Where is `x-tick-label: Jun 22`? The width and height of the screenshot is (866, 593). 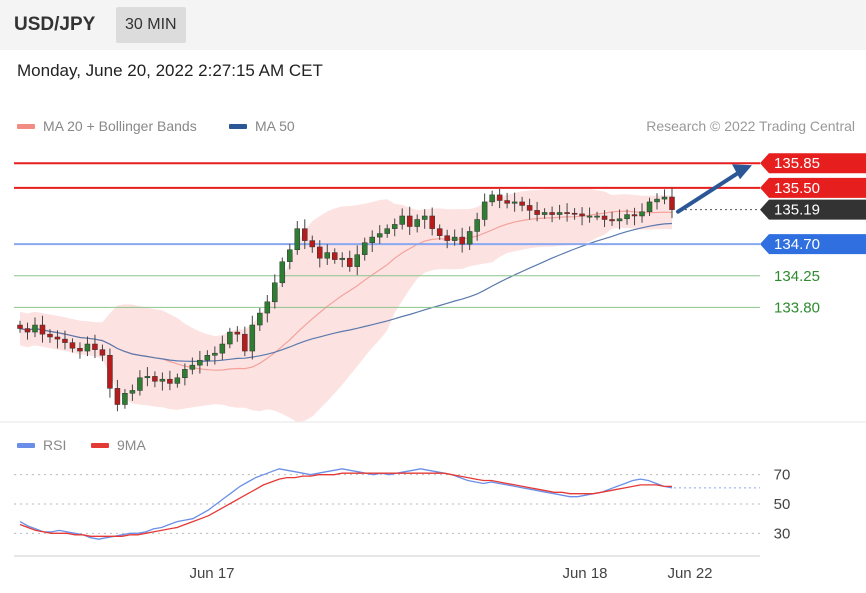
x-tick-label: Jun 22 is located at coordinates (689, 573).